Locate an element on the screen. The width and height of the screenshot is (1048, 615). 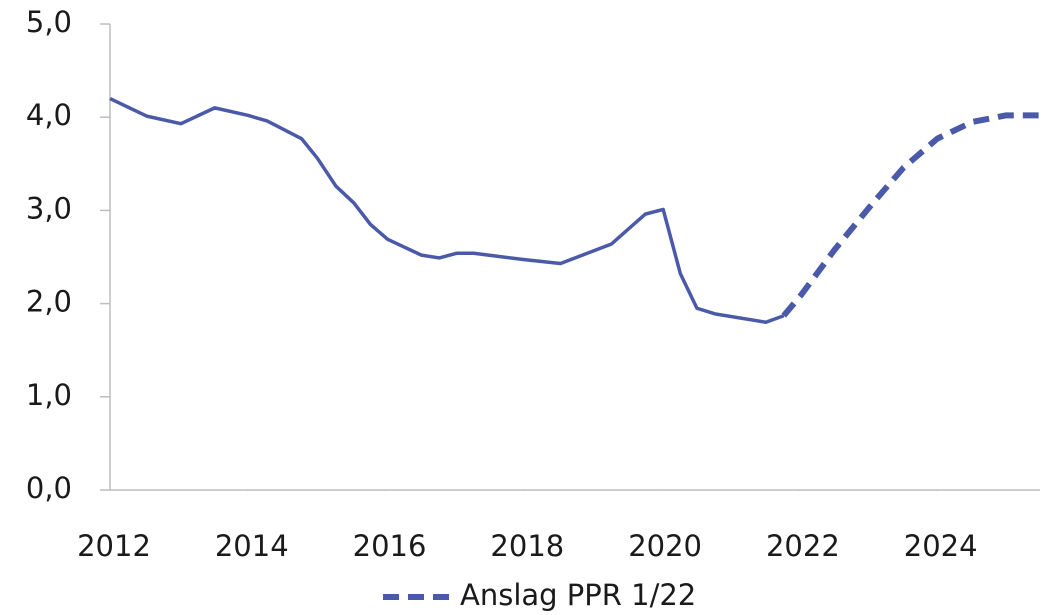
x-tick-label: 2018 is located at coordinates (527, 546).